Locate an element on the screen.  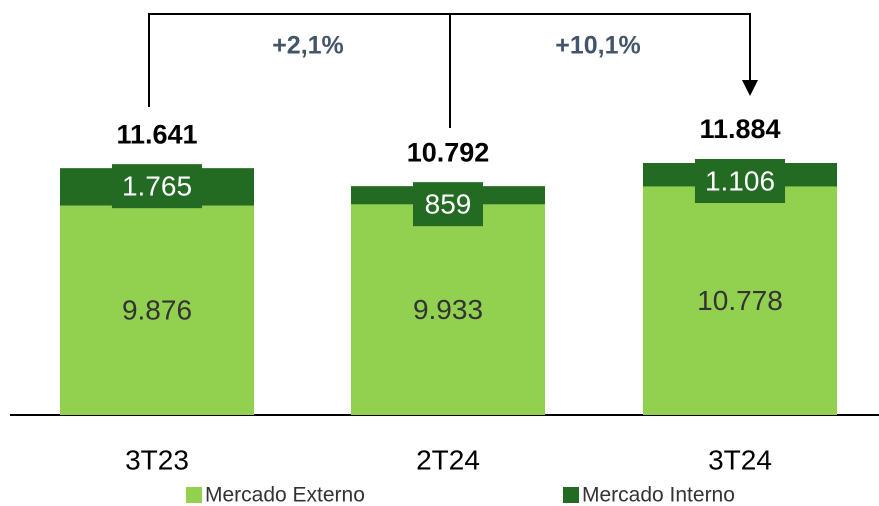
x-tick-label: 3T24 is located at coordinates (740, 459).